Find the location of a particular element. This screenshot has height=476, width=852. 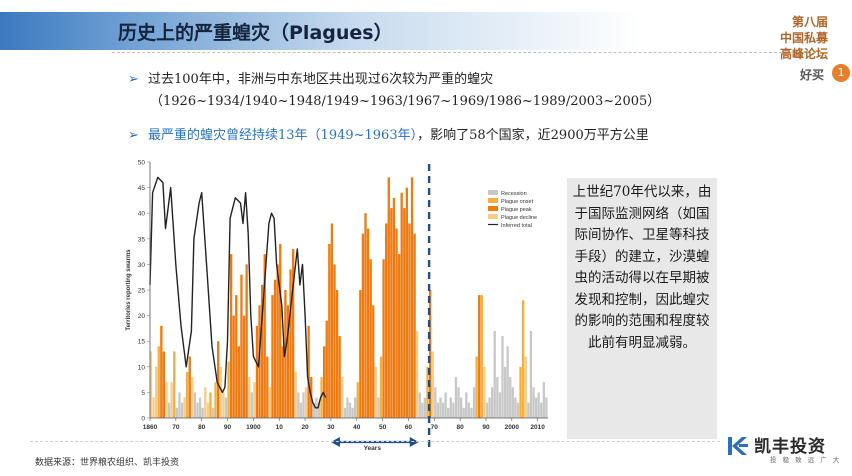

event-sub-label: 好买 is located at coordinates (811, 75).